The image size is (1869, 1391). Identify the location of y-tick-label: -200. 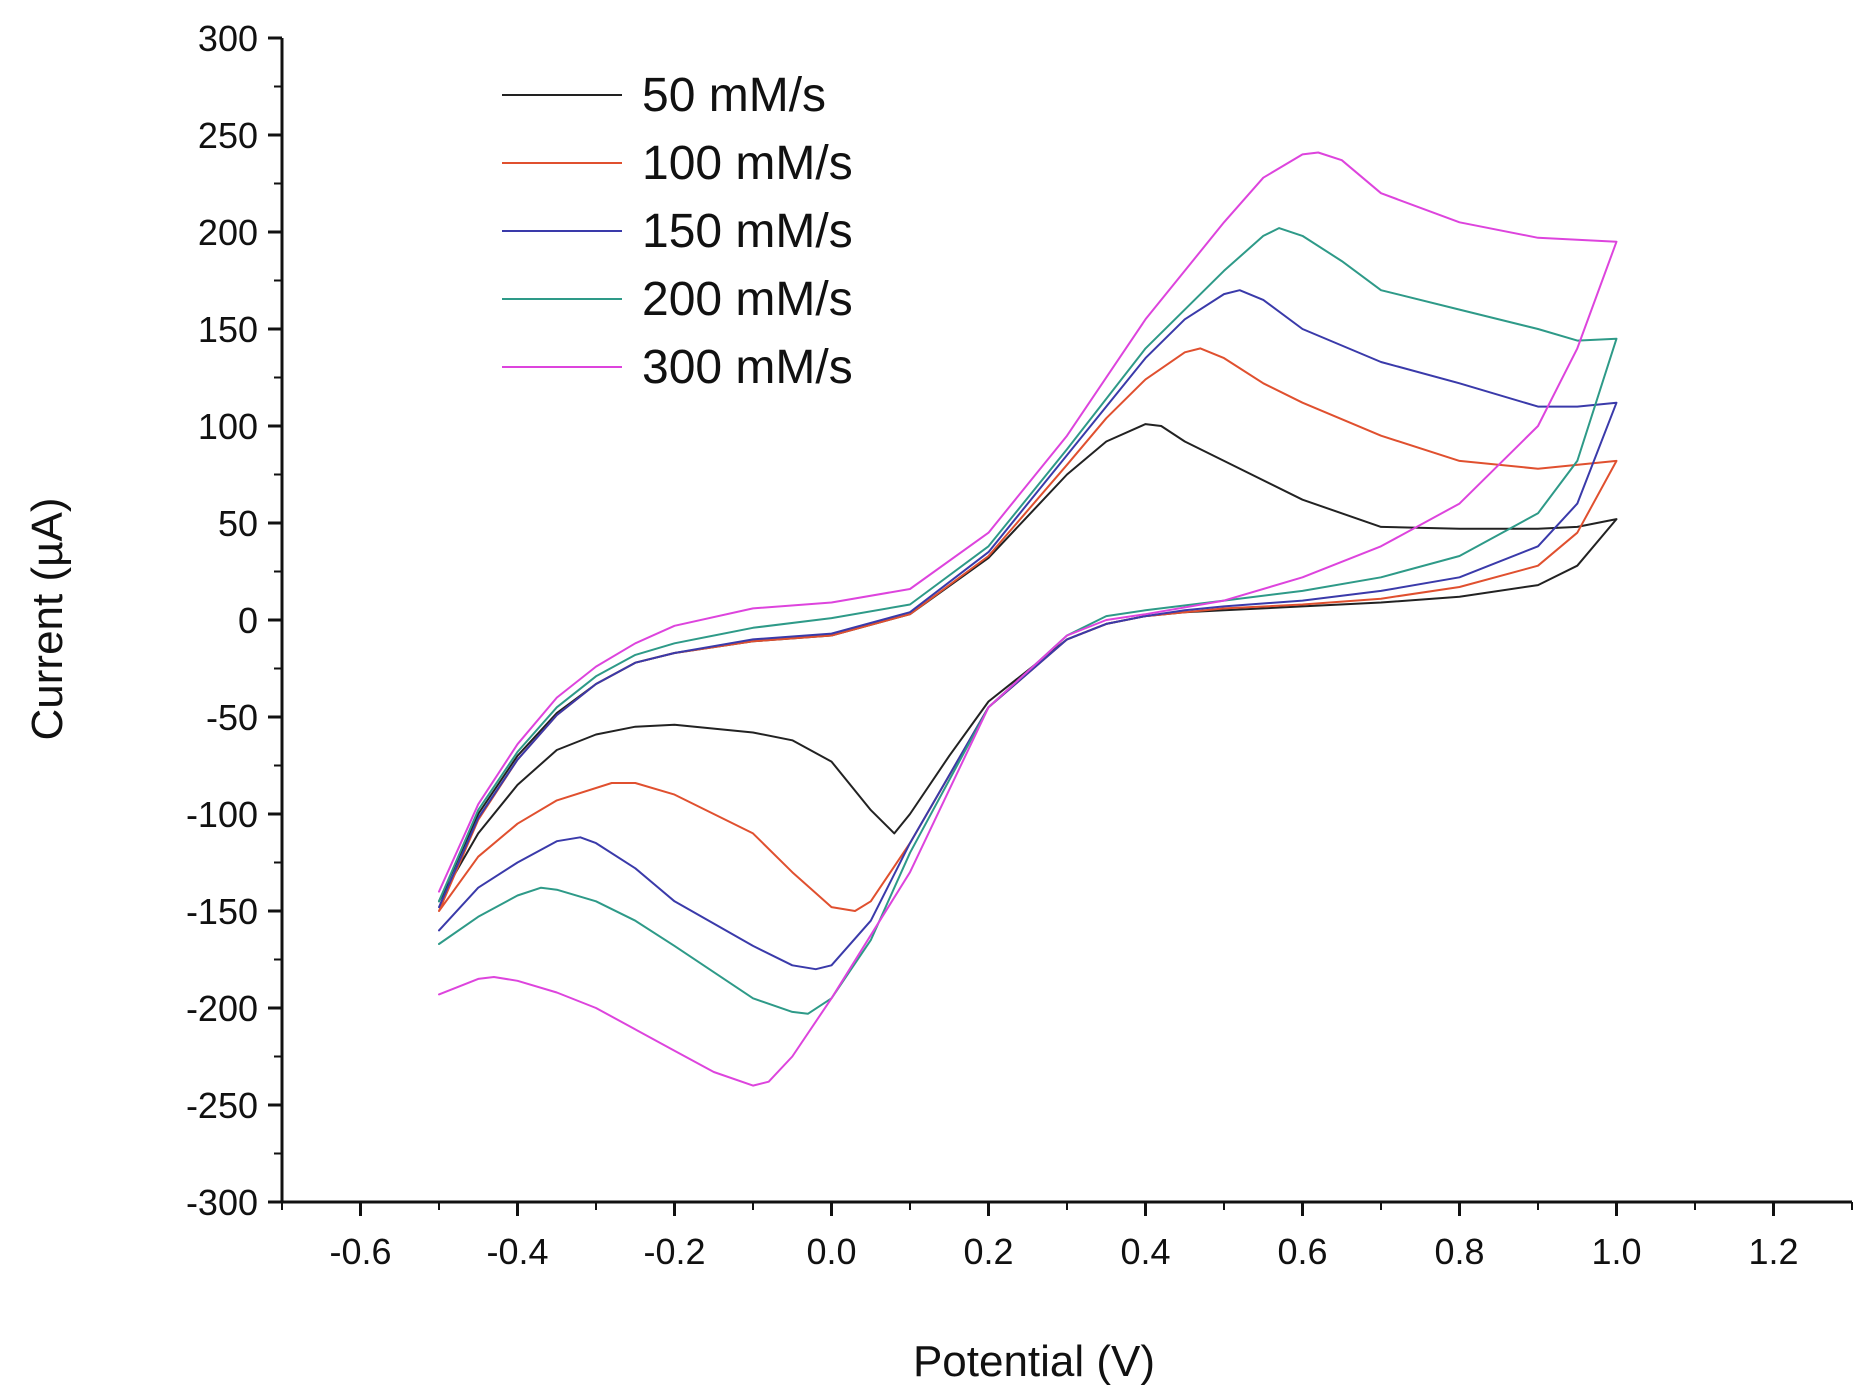
(222, 1008).